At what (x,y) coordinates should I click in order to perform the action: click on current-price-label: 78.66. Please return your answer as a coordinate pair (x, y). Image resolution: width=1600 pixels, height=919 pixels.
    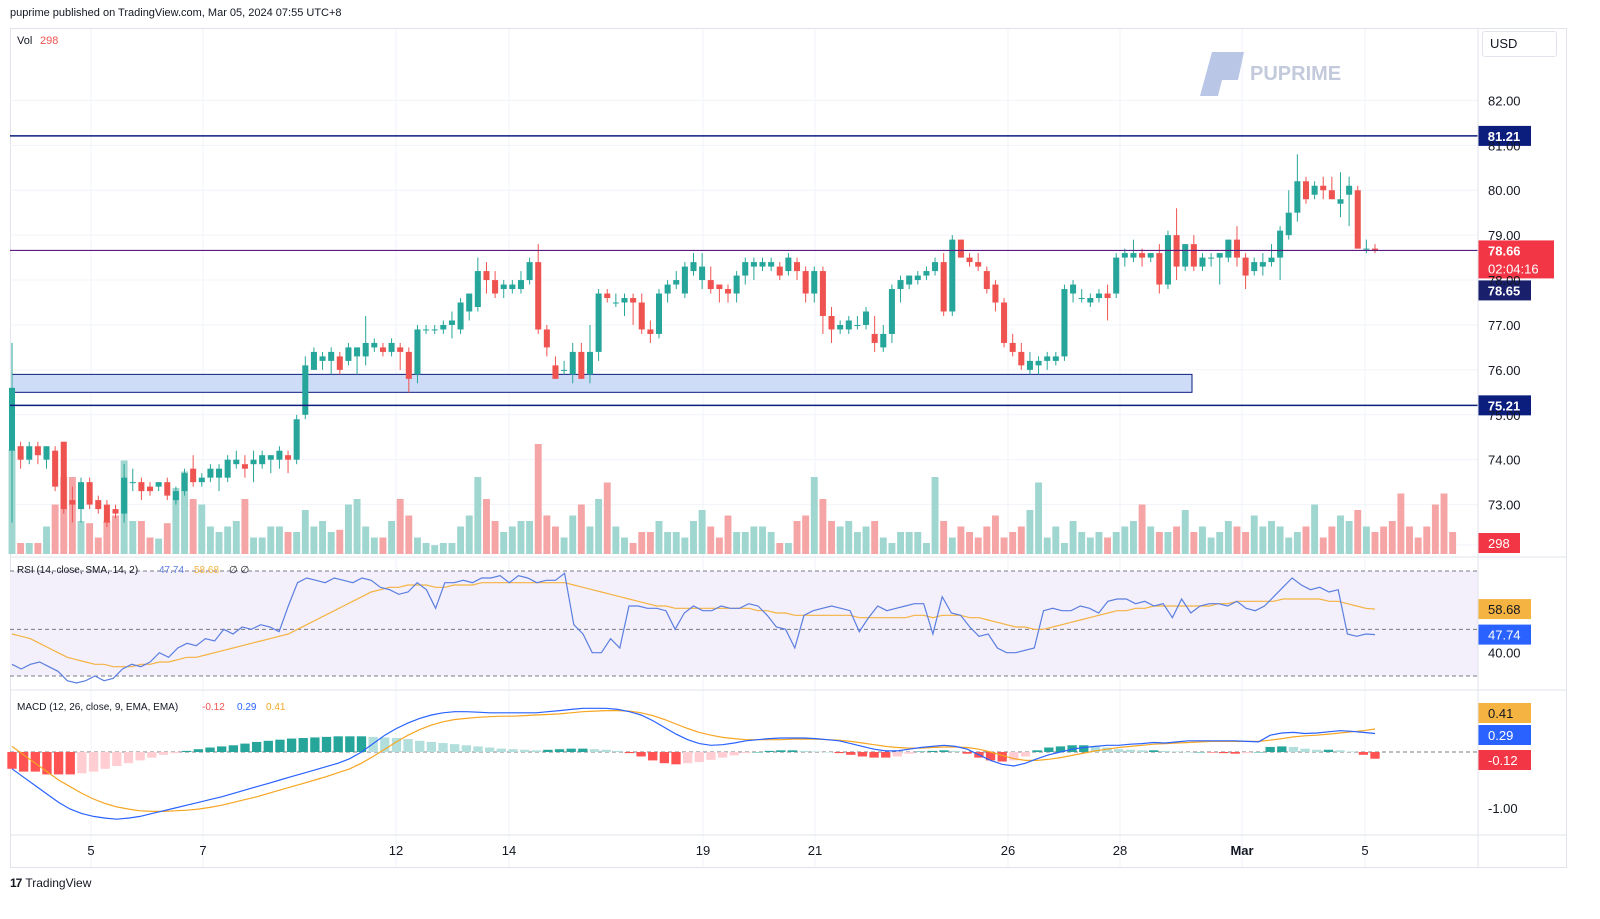
    Looking at the image, I should click on (1504, 250).